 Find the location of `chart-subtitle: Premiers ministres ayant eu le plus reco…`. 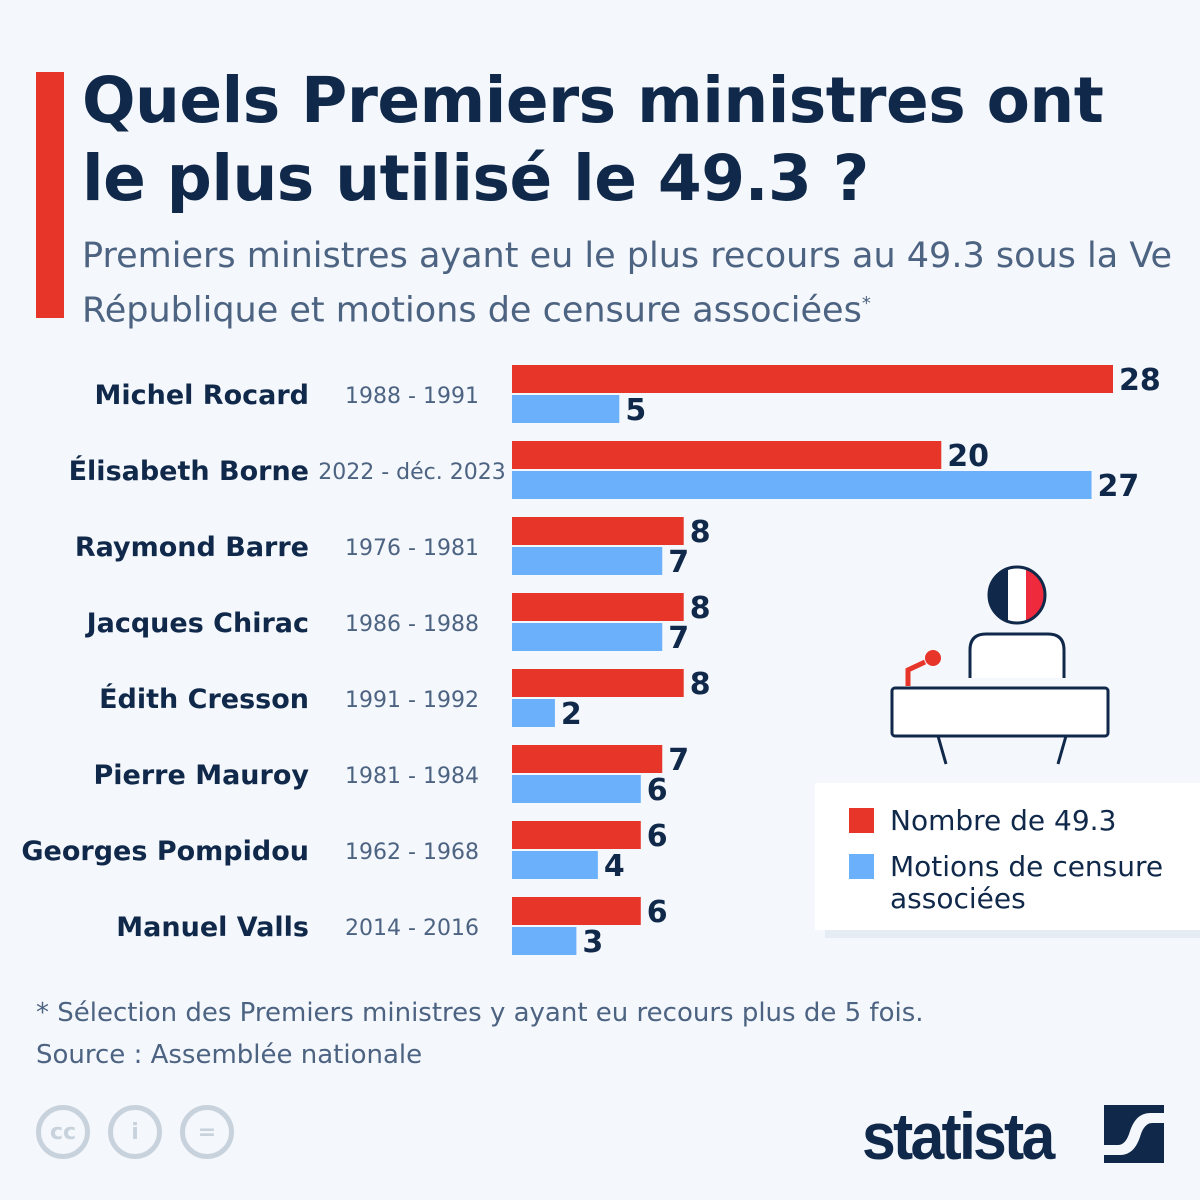

chart-subtitle: Premiers ministres ayant eu le plus reco… is located at coordinates (632, 283).